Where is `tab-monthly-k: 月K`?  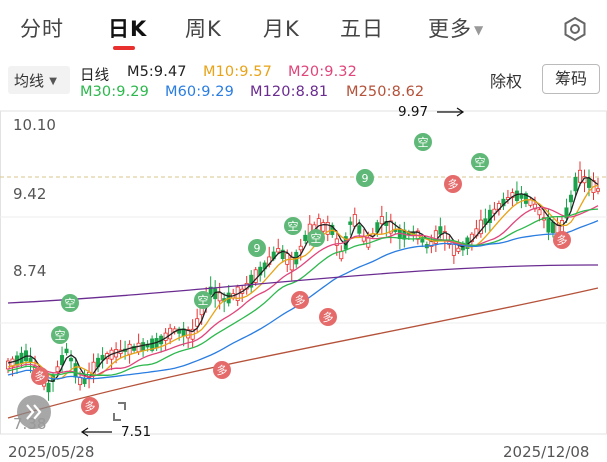
tab-monthly-k: 月K is located at coordinates (281, 29).